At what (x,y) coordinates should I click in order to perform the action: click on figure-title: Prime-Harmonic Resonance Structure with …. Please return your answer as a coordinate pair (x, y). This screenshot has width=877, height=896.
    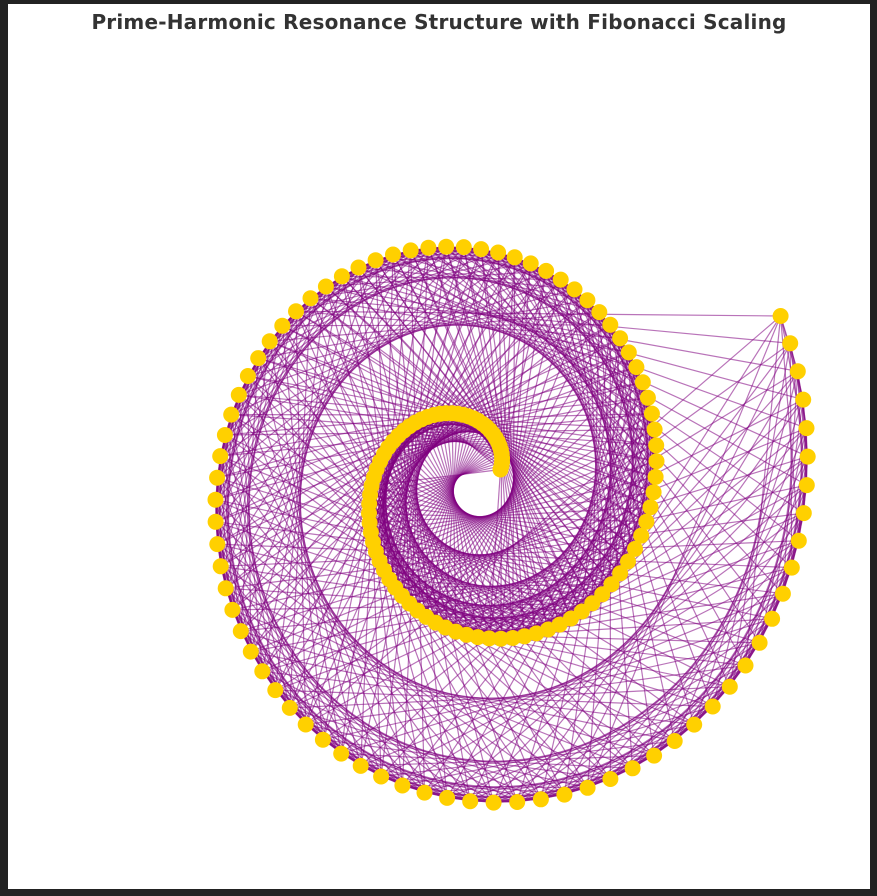
    Looking at the image, I should click on (439, 22).